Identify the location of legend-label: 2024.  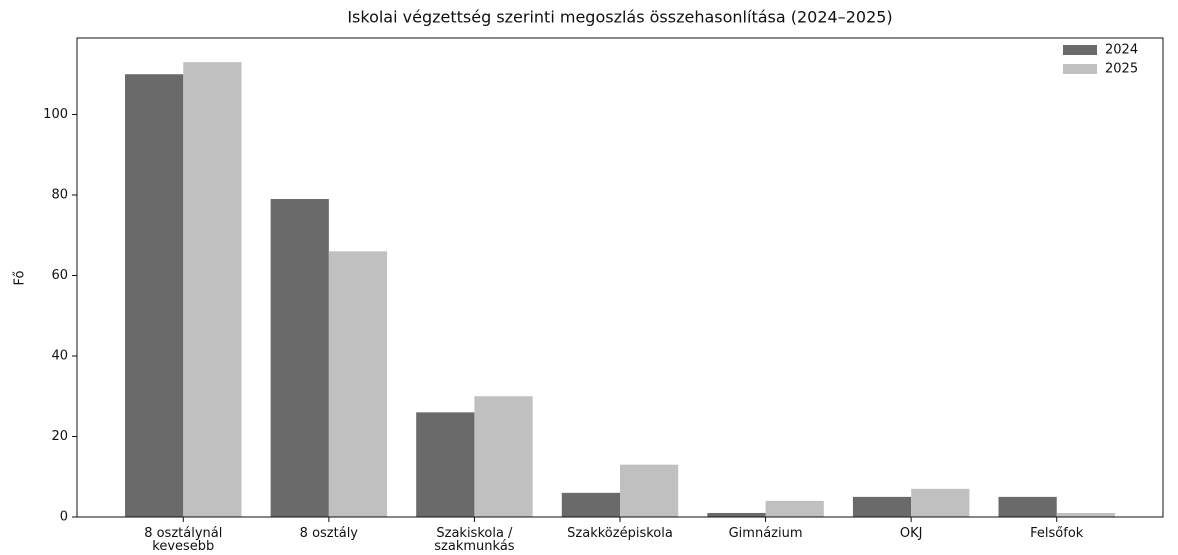
(1121, 50).